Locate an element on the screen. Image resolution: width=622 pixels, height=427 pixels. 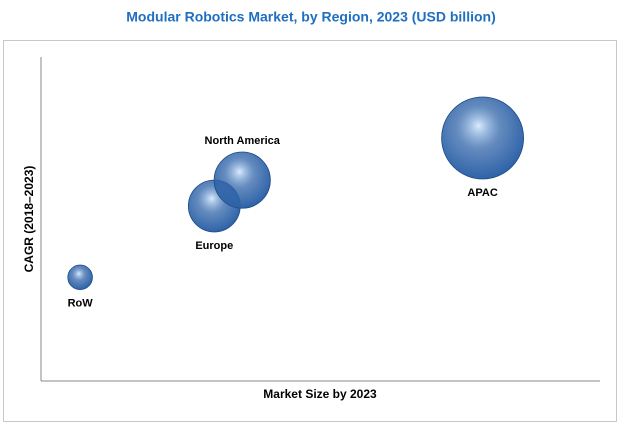
data-label: Europe is located at coordinates (214, 246).